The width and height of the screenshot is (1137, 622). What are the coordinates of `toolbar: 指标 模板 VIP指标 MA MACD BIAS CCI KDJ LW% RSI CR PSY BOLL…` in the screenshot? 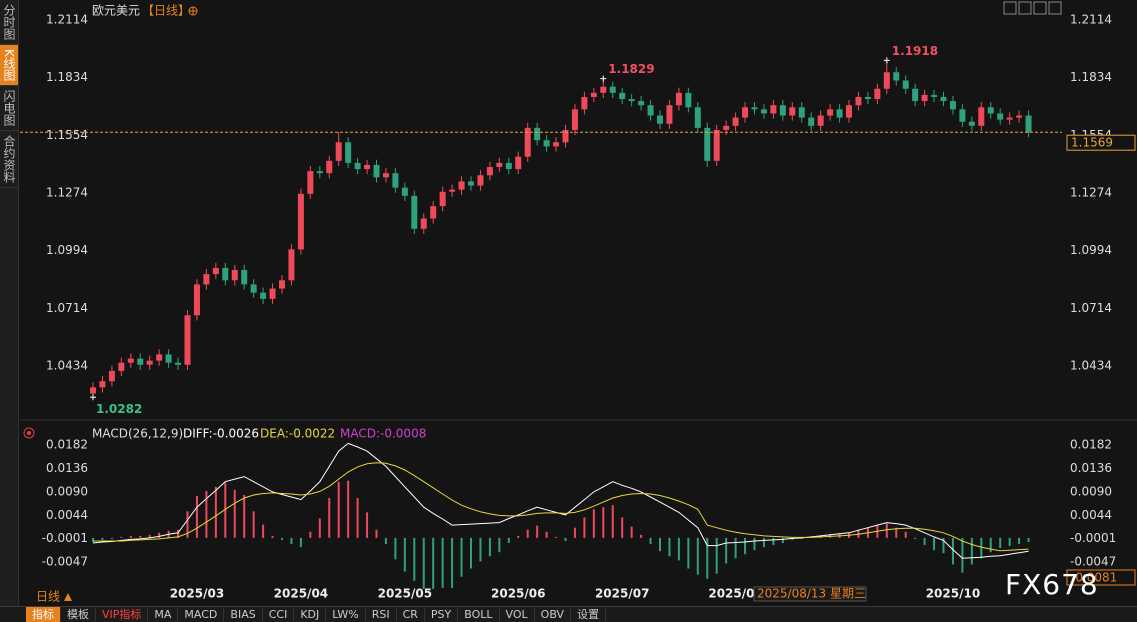 It's located at (568, 614).